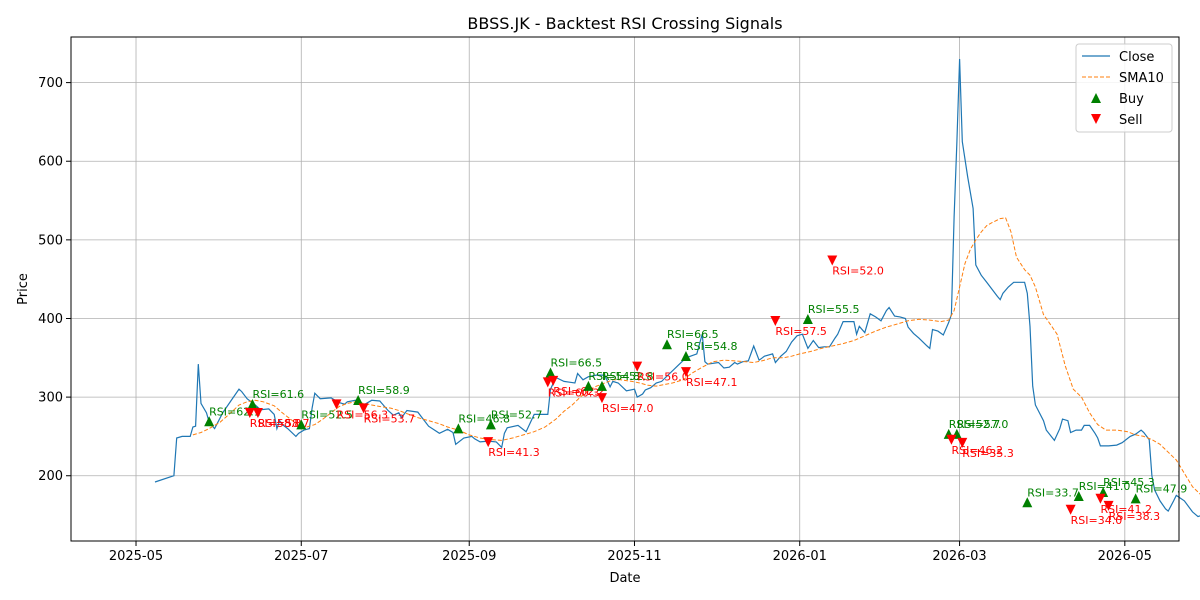 The width and height of the screenshot is (1200, 600). What do you see at coordinates (628, 376) in the screenshot?
I see `buy-signal-label: RSI=52.8` at bounding box center [628, 376].